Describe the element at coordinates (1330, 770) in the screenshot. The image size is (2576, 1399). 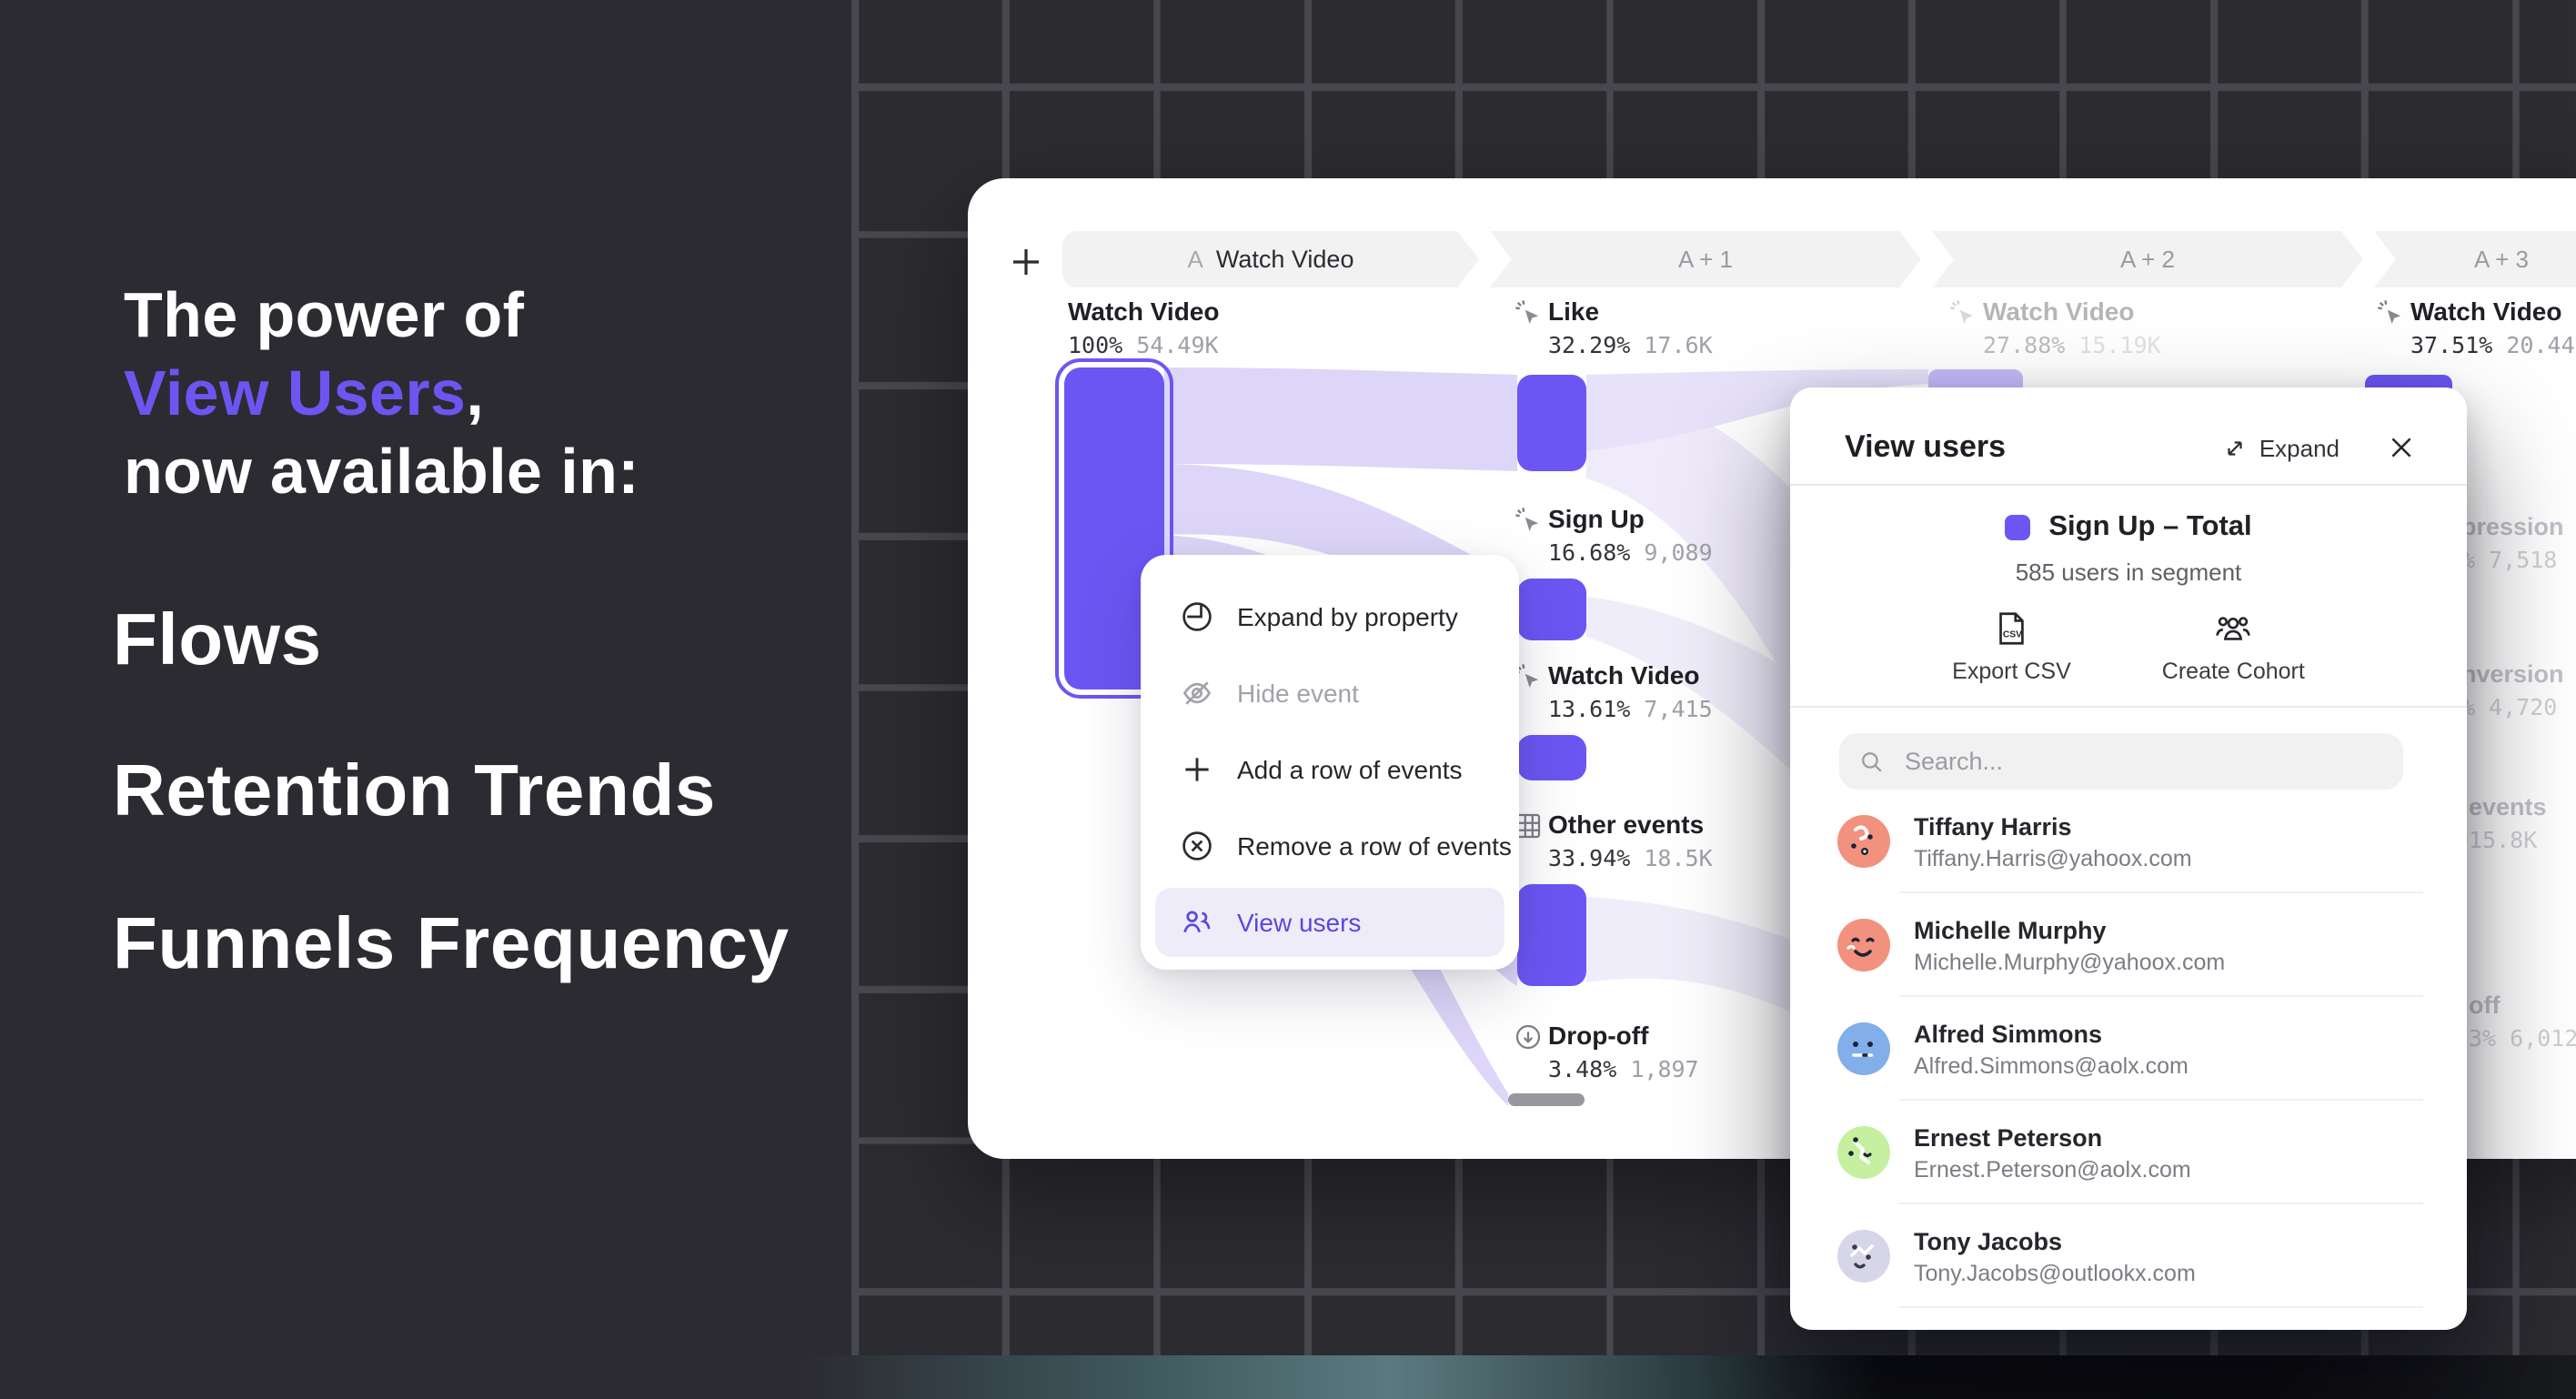
I see `menu-item-add-row: Add a row of events` at that location.